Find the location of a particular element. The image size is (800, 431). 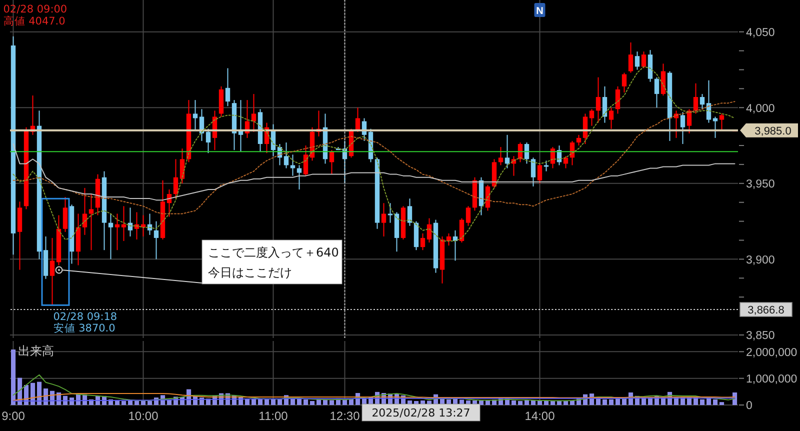

x-tick-label: 9:00 is located at coordinates (14, 416).